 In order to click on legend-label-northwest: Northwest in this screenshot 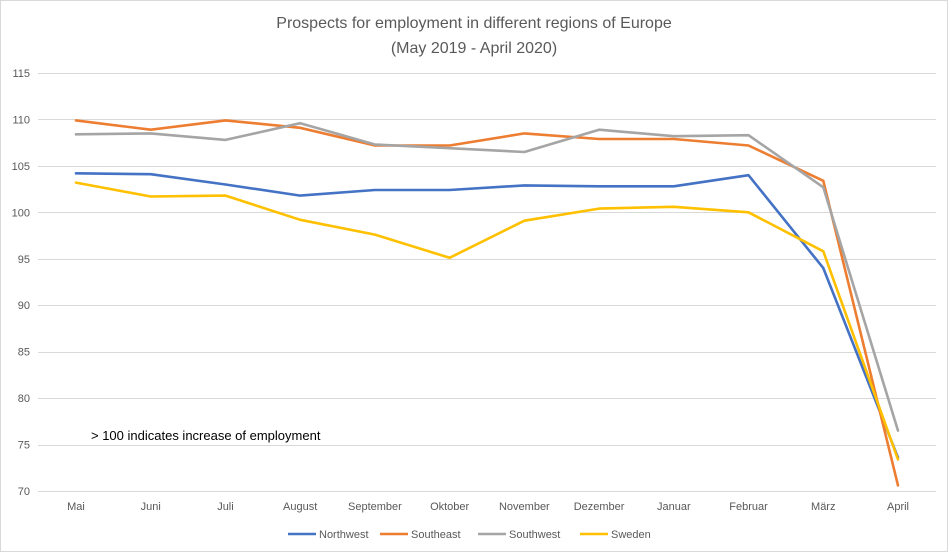, I will do `click(344, 535)`.